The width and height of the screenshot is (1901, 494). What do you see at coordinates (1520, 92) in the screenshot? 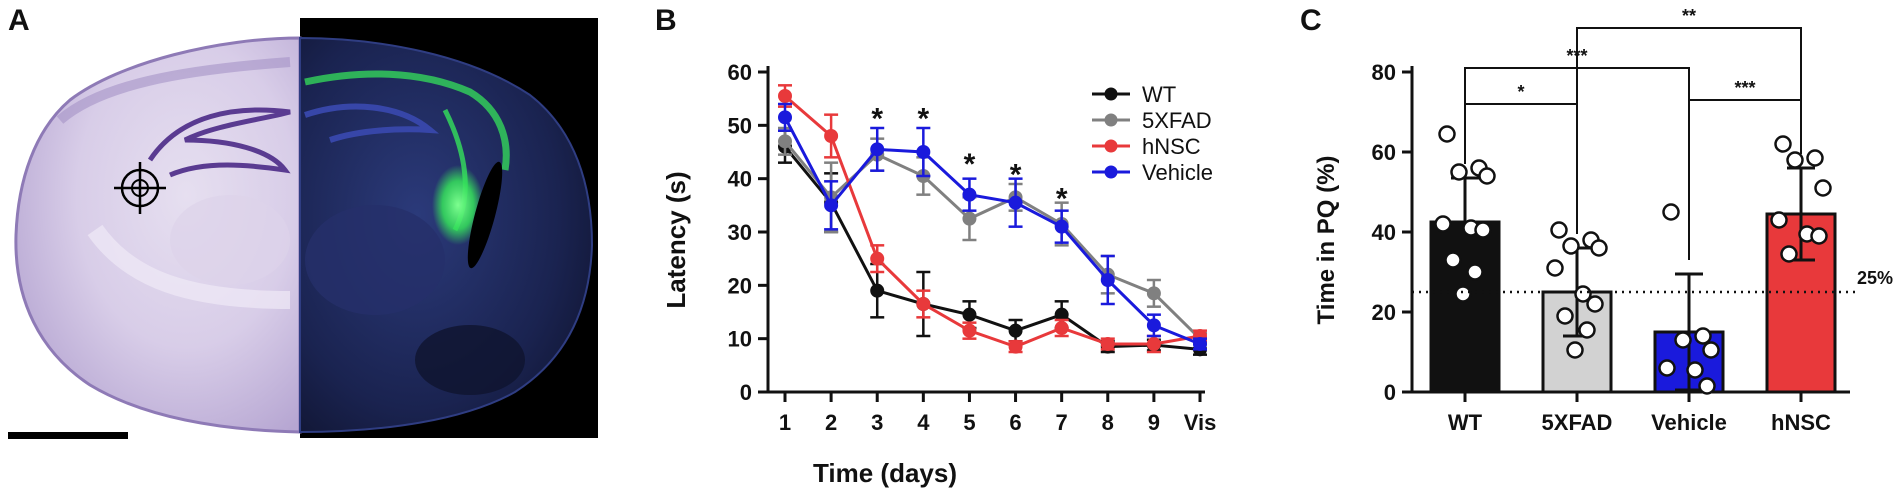
I see `significance-stars: *` at bounding box center [1520, 92].